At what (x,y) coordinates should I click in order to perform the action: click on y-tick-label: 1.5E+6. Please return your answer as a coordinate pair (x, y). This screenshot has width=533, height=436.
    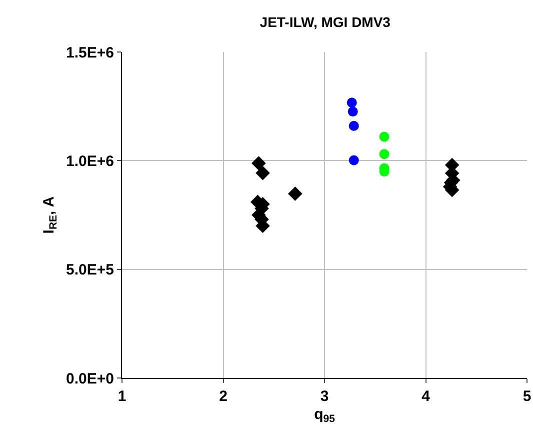
    Looking at the image, I should click on (90, 53).